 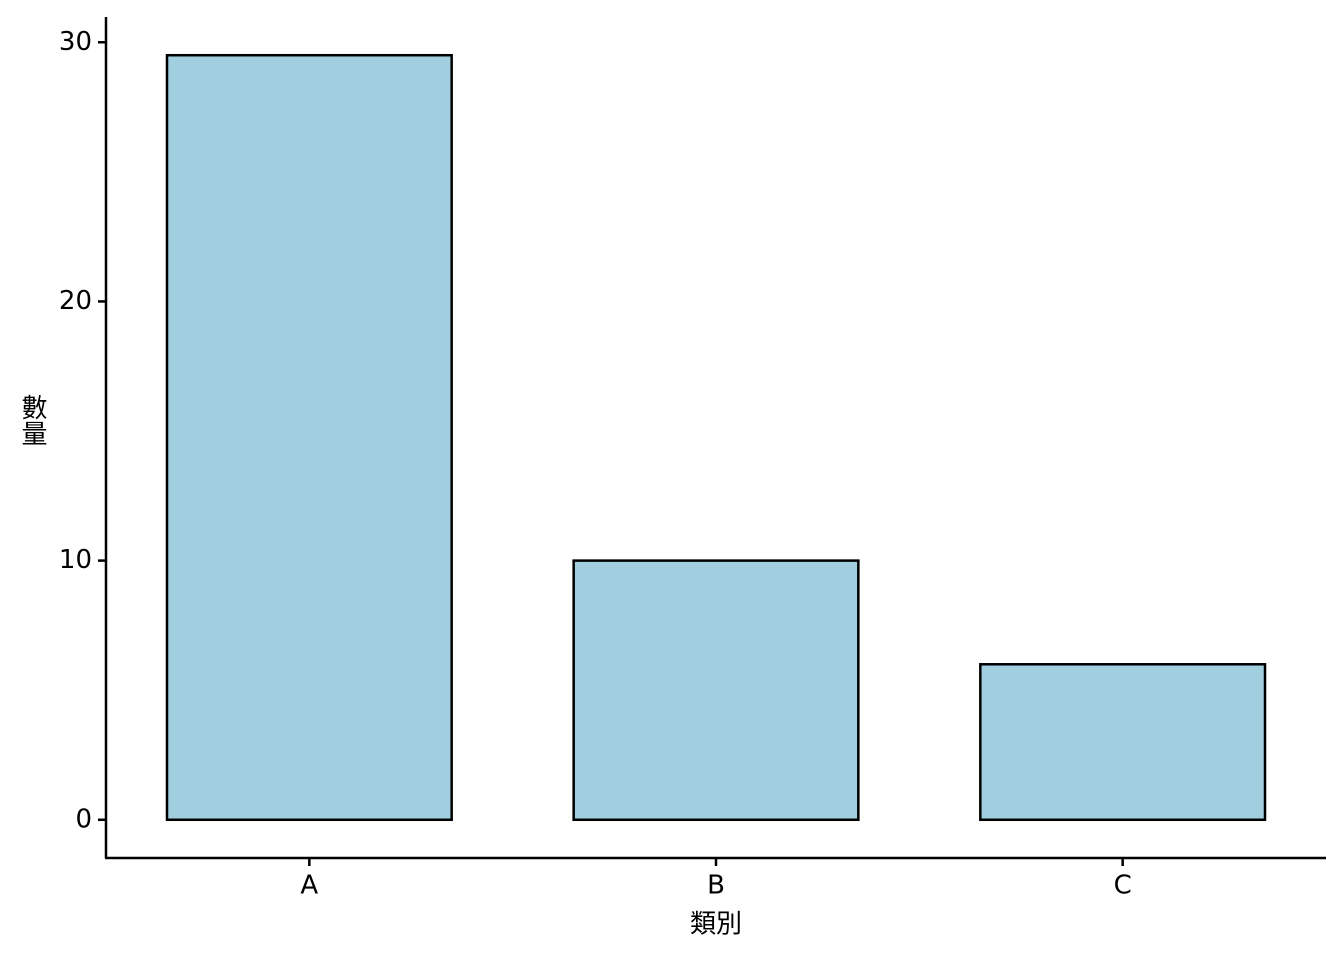 I want to click on y-tick-label: 30, so click(x=75, y=42).